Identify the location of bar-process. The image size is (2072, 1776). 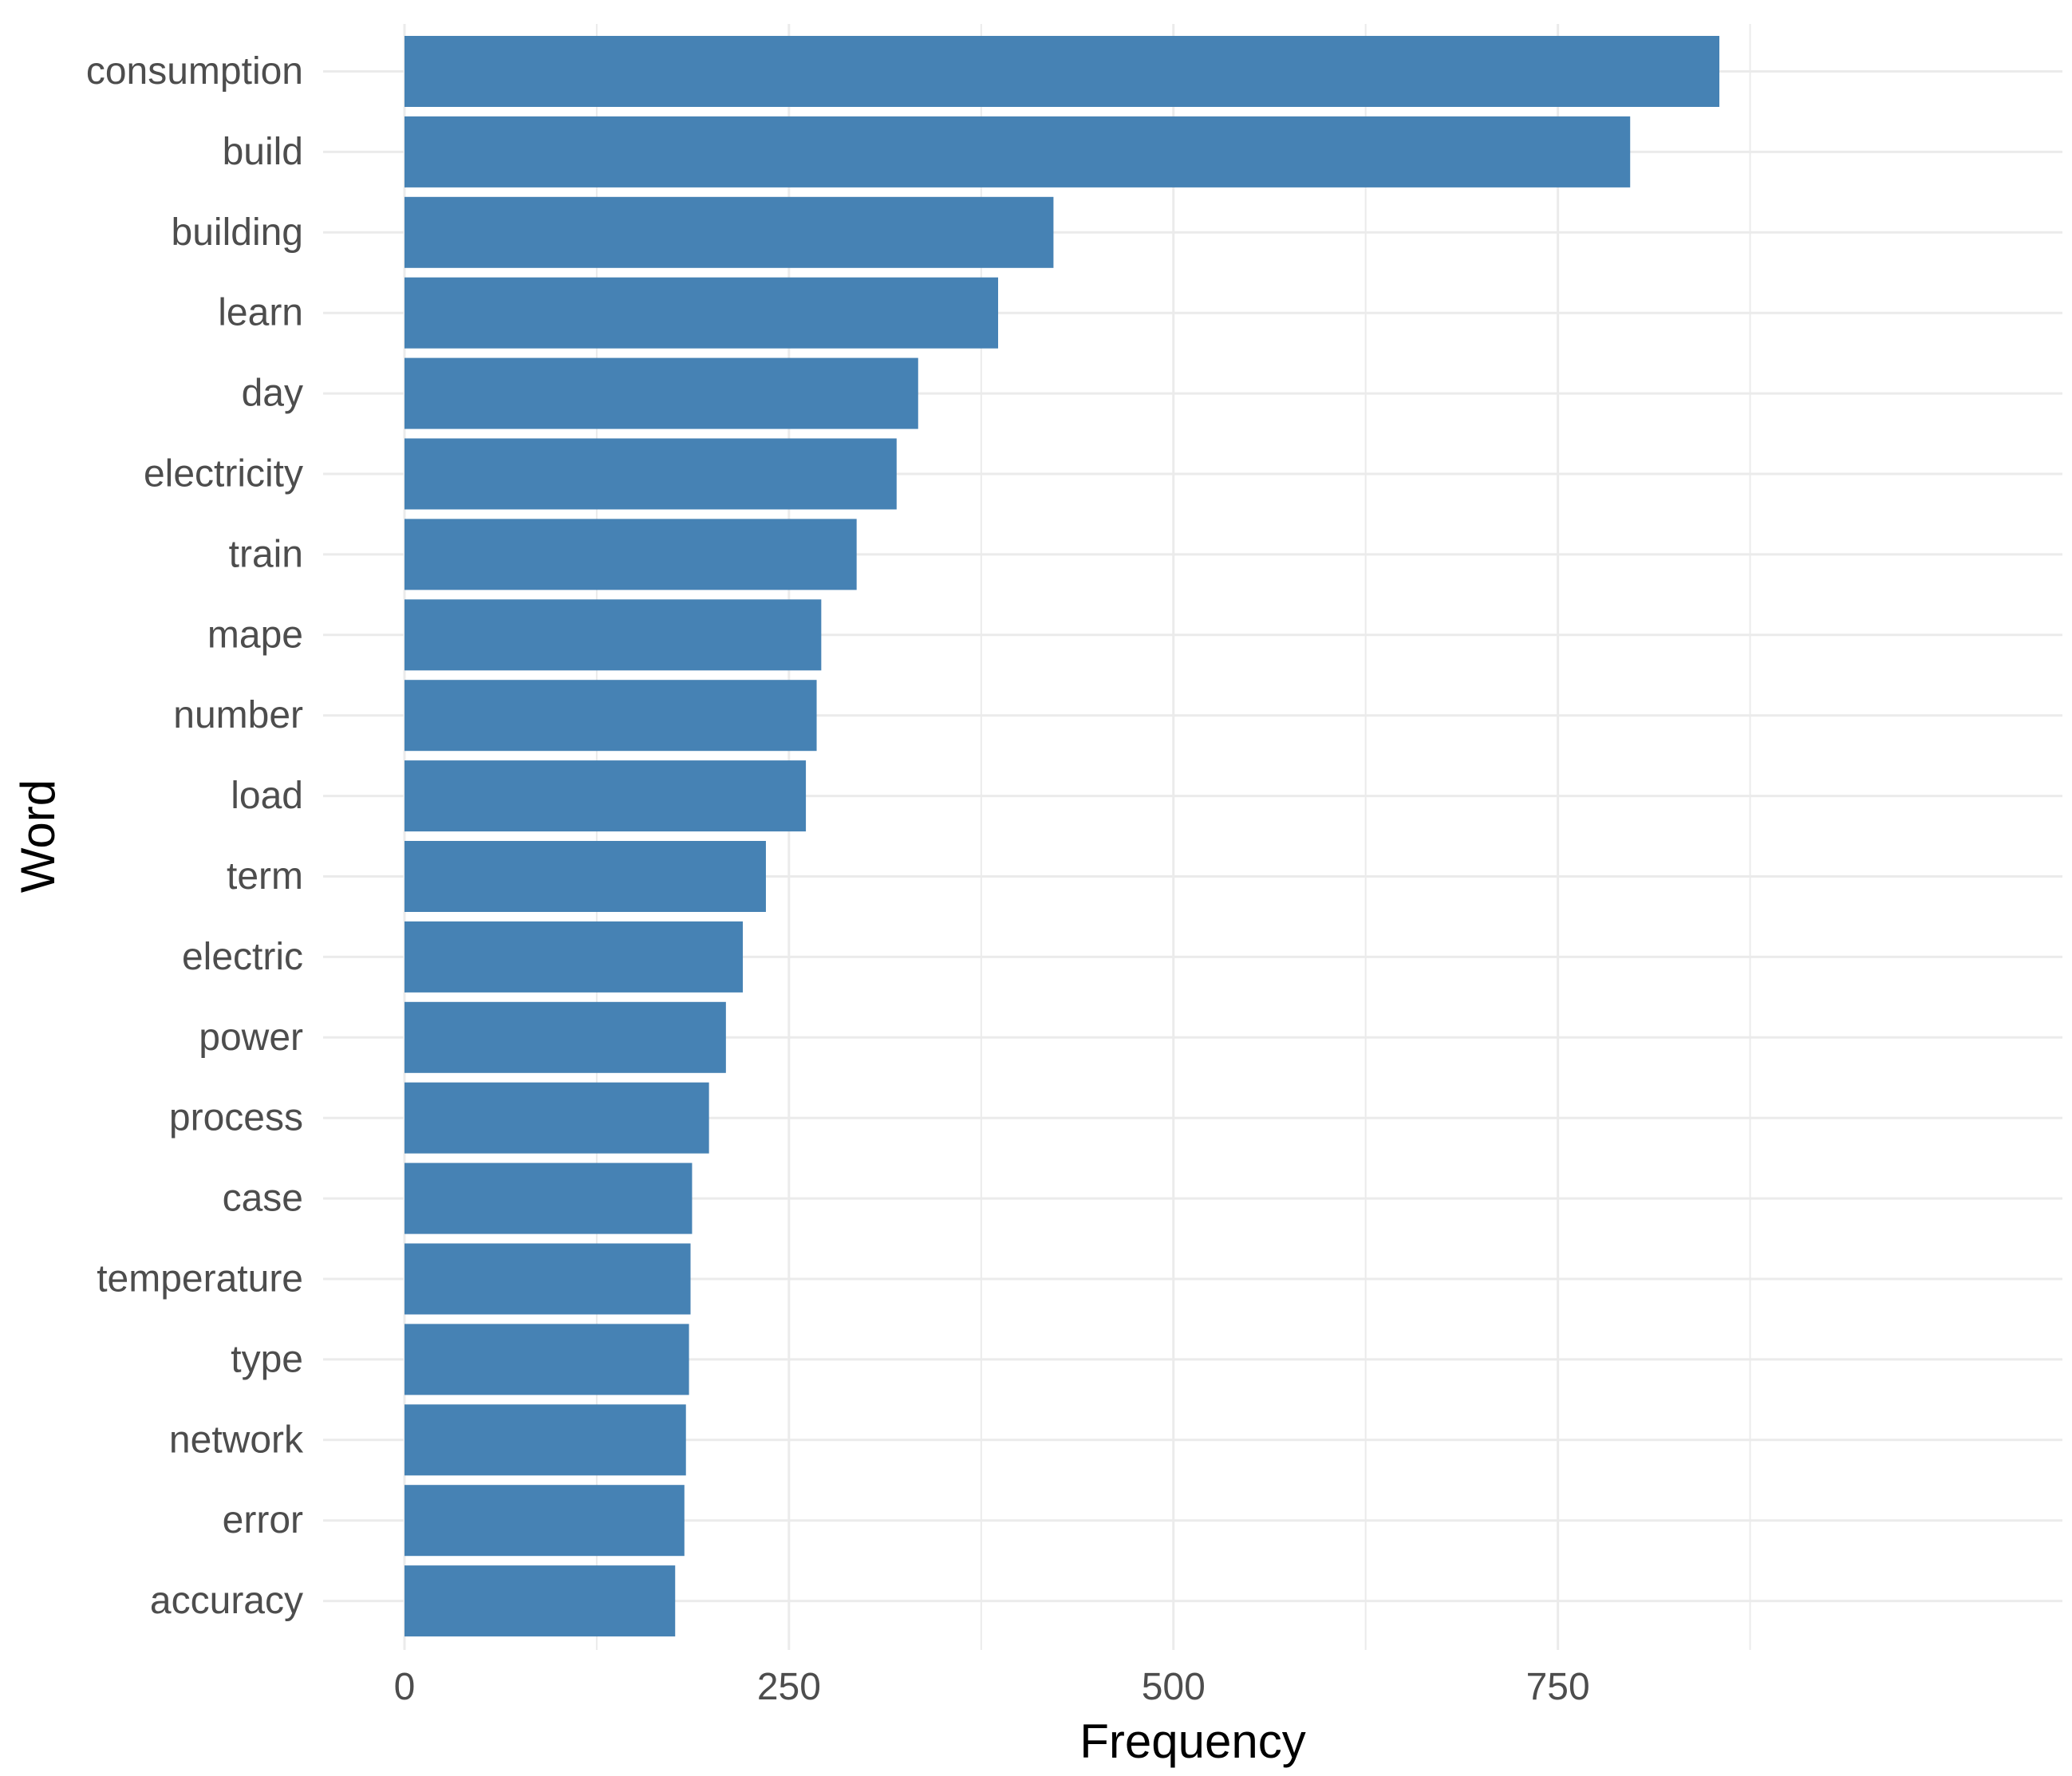
(557, 1118).